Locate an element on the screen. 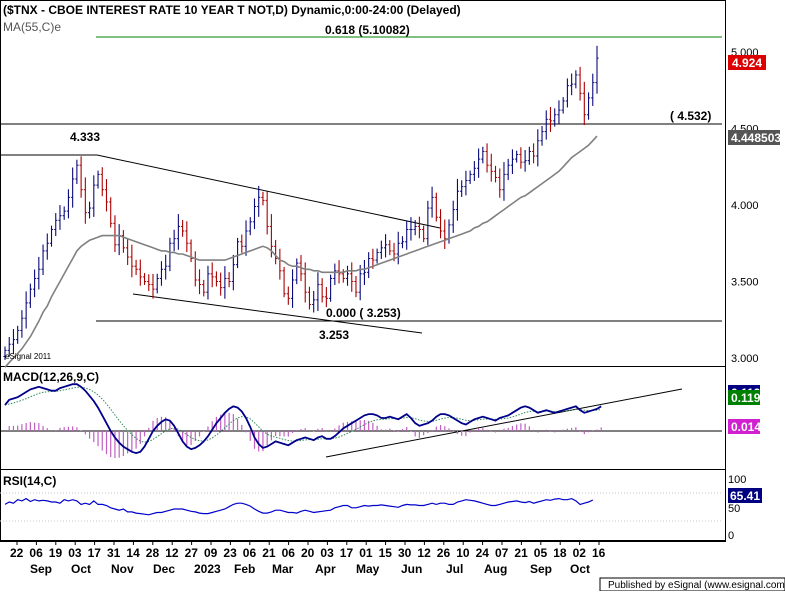 The image size is (785, 596). upper-trendline is located at coordinates (268, 191).